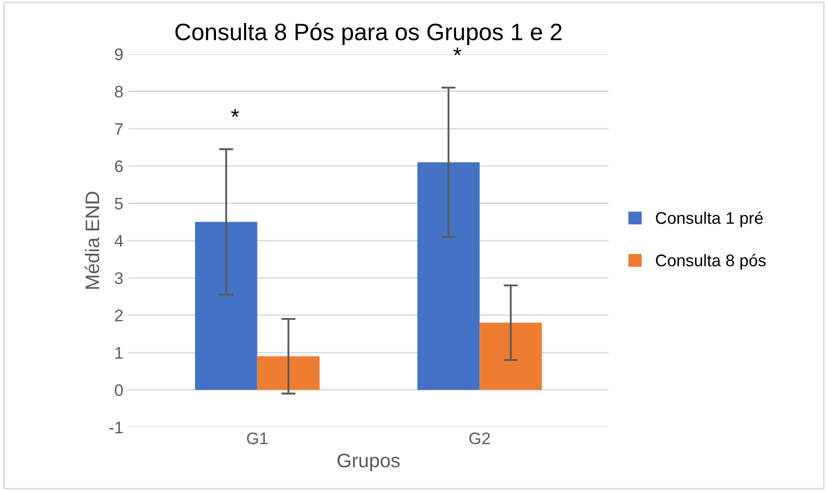  Describe the element at coordinates (118, 278) in the screenshot. I see `y-tick-label: 3` at that location.